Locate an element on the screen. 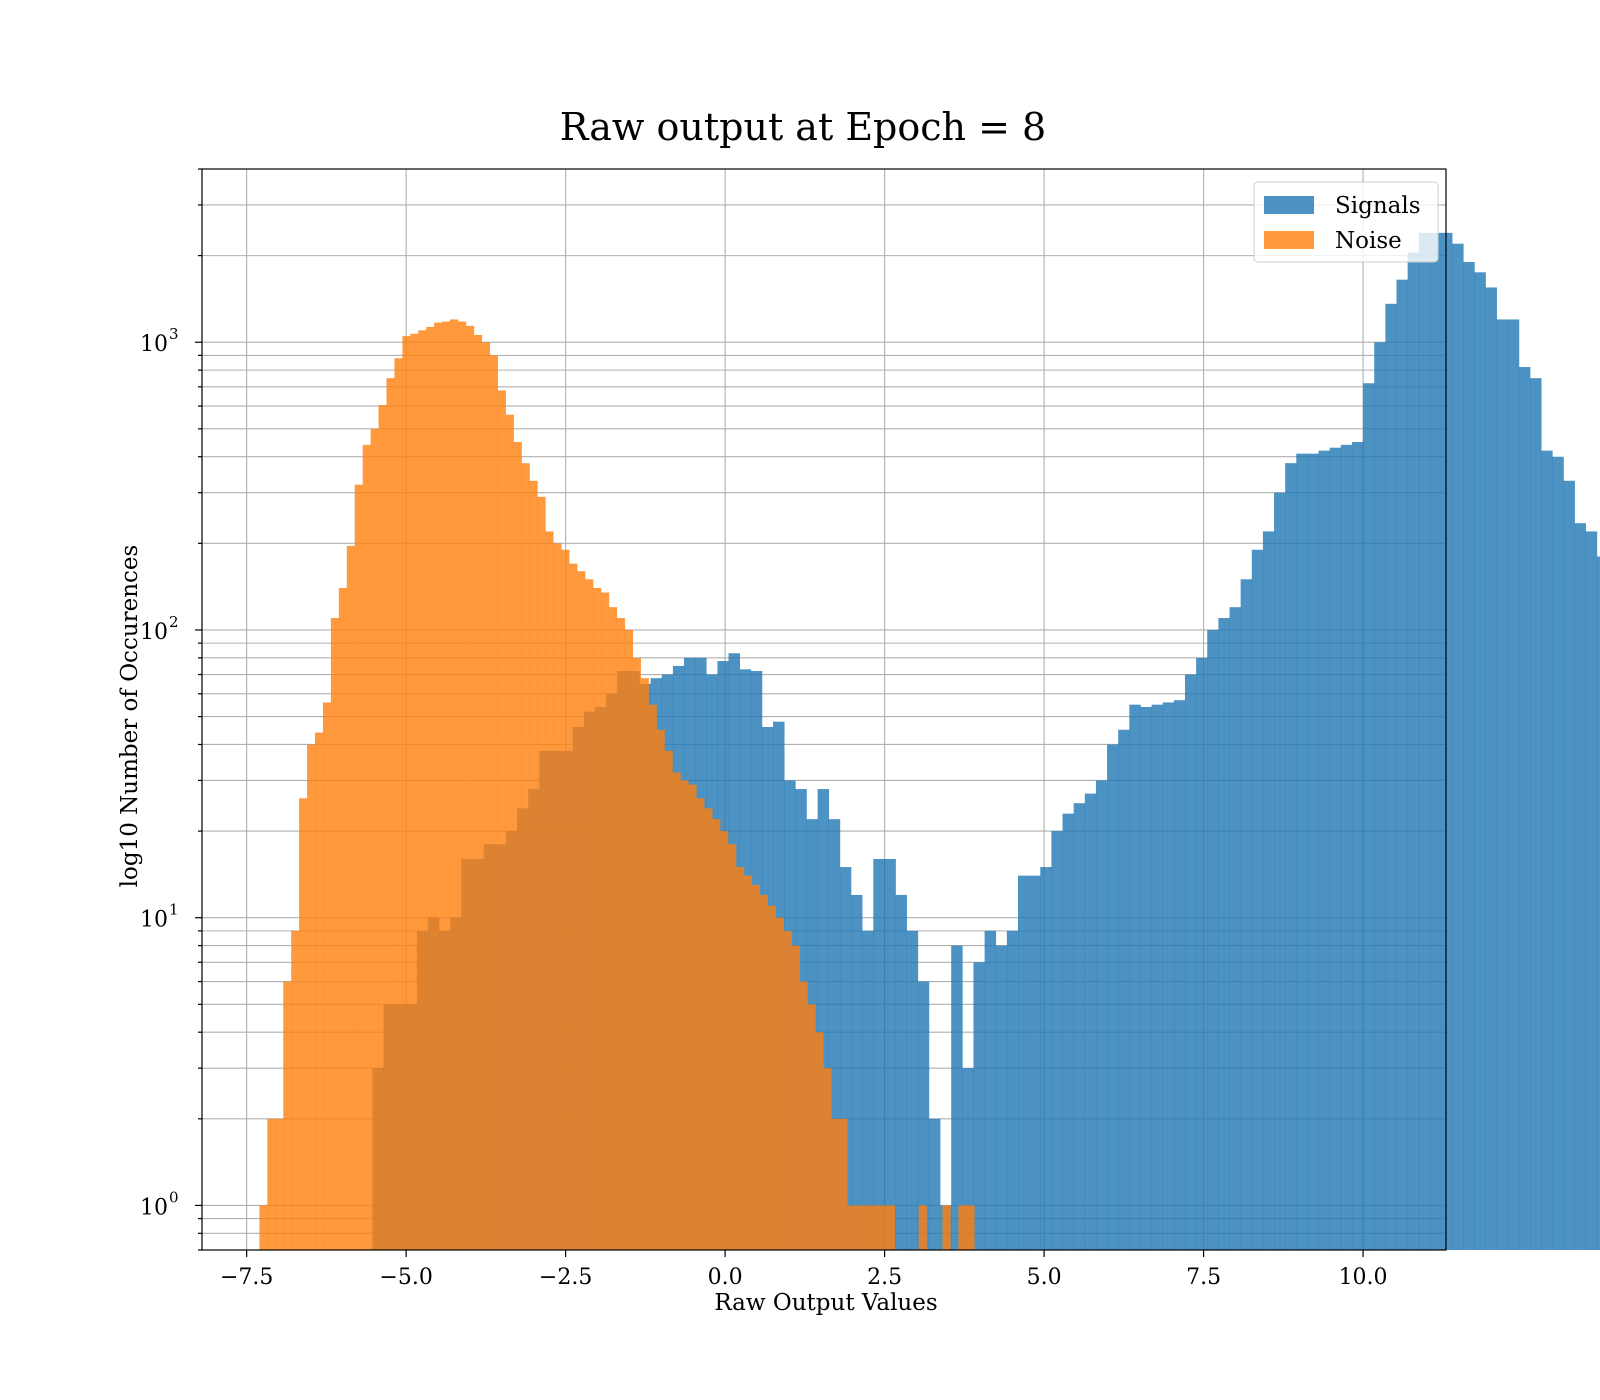 Image resolution: width=1600 pixels, height=1400 pixels. legend-swatch-signals is located at coordinates (1289, 205).